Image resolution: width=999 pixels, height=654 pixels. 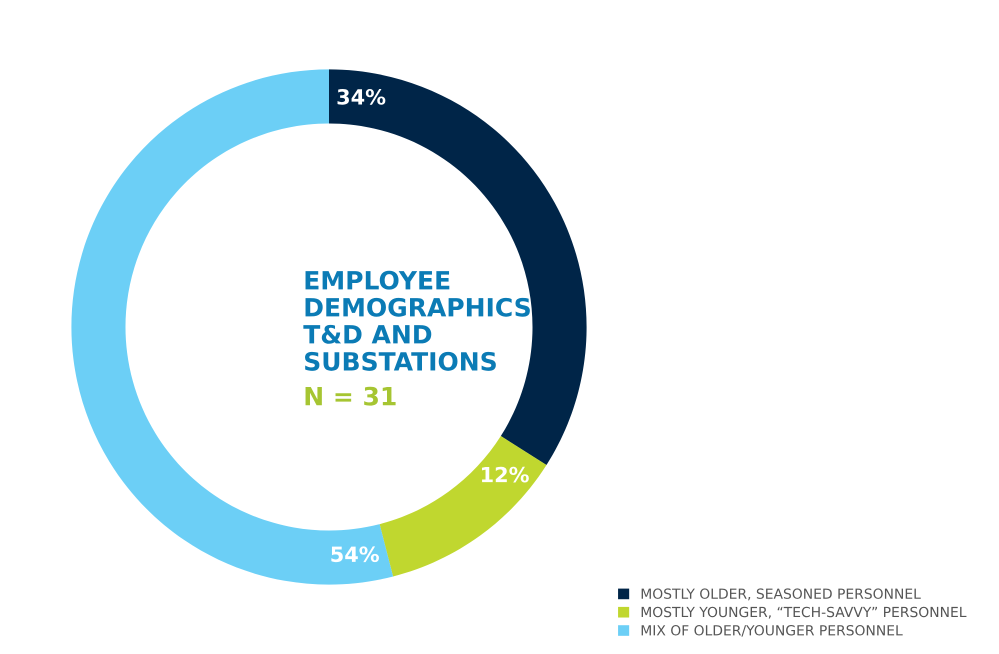 I want to click on data-label: 54%, so click(x=355, y=554).